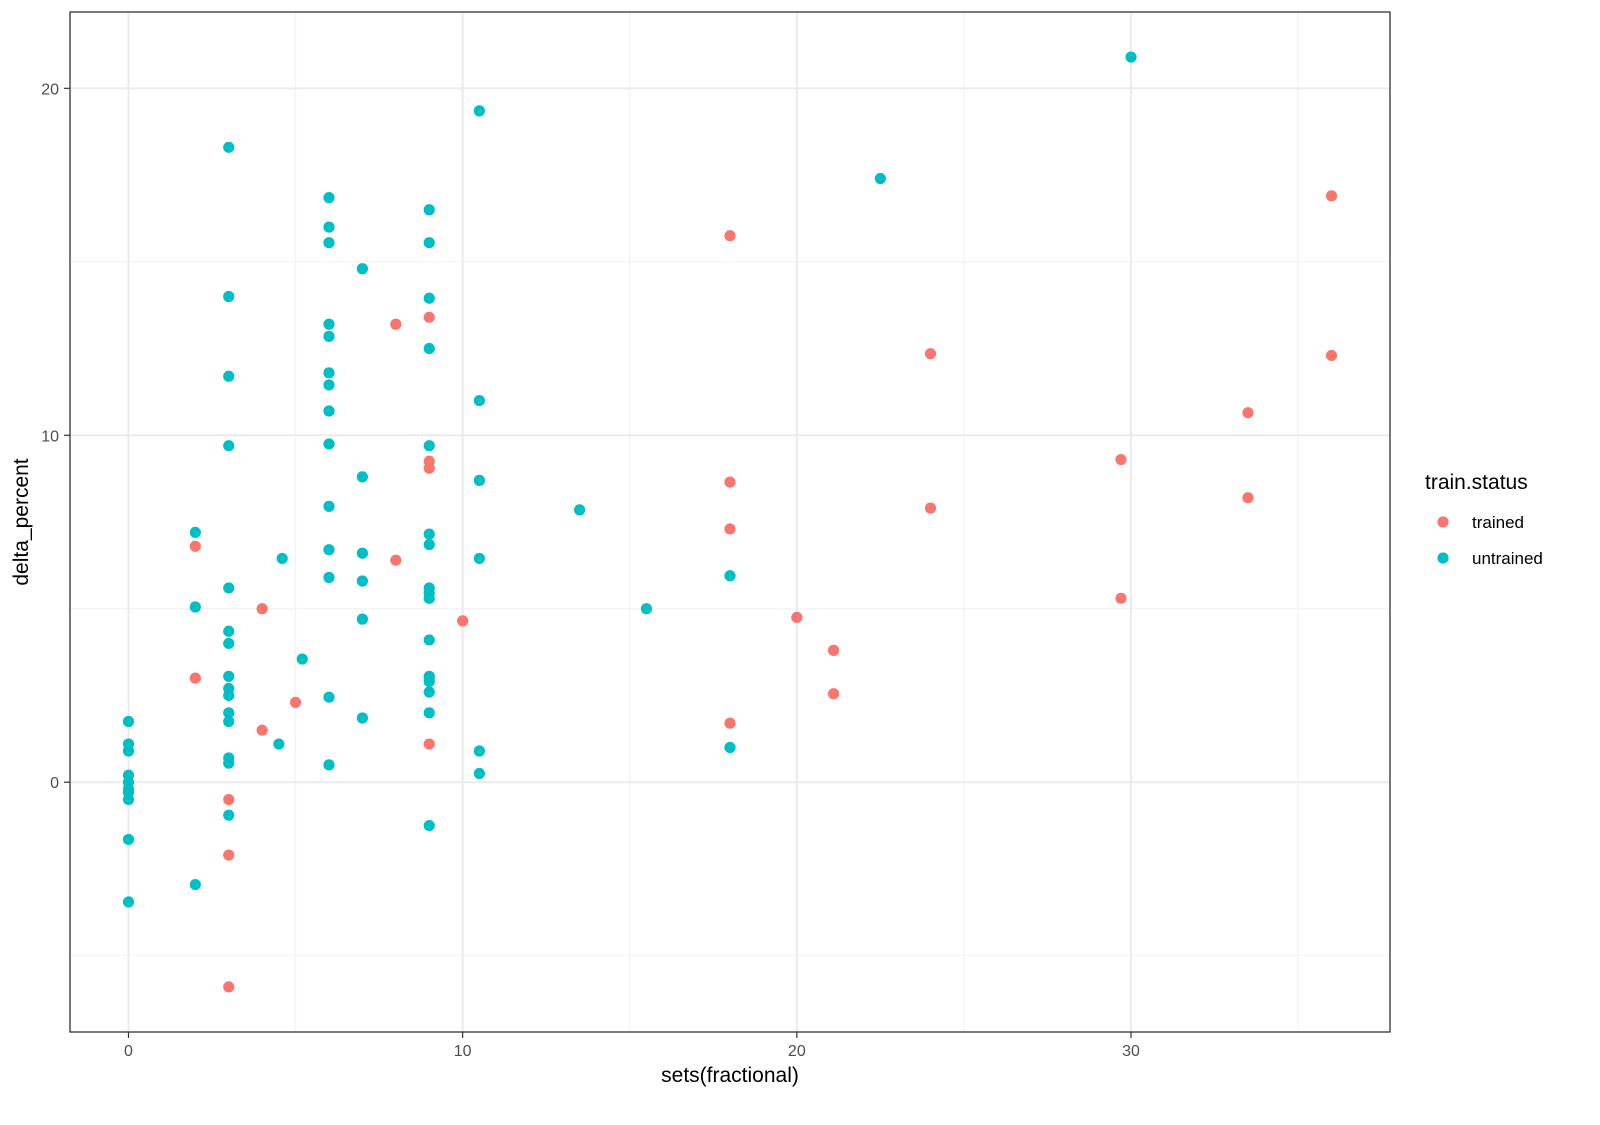 The width and height of the screenshot is (1600, 1125). Describe the element at coordinates (463, 1051) in the screenshot. I see `x-tick-label: 10` at that location.